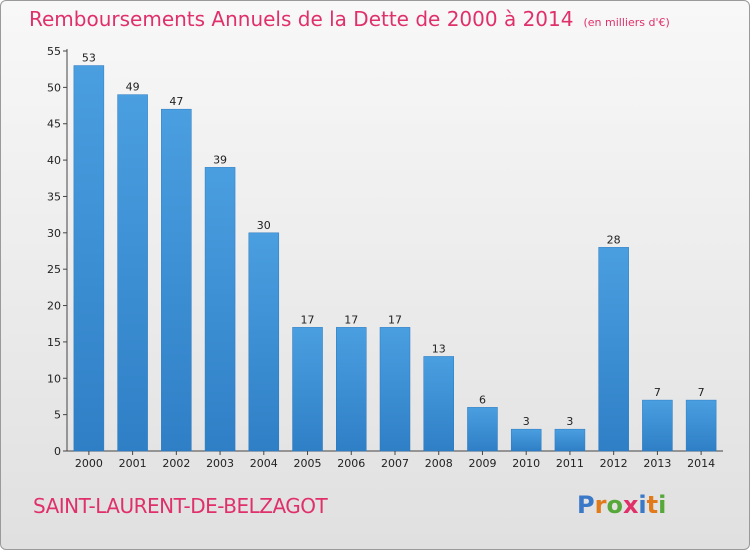 The height and width of the screenshot is (550, 750). What do you see at coordinates (438, 404) in the screenshot?
I see `bar-2008` at bounding box center [438, 404].